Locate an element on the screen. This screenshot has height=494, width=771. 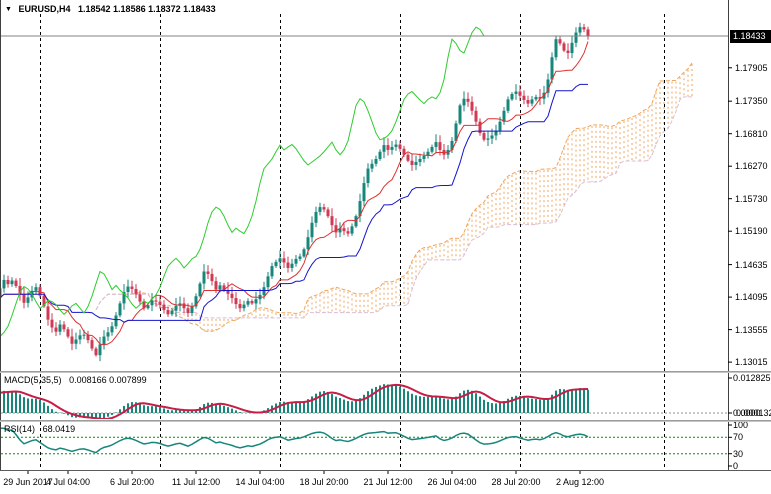
price-axis-label: 1.17350 is located at coordinates (751, 101).